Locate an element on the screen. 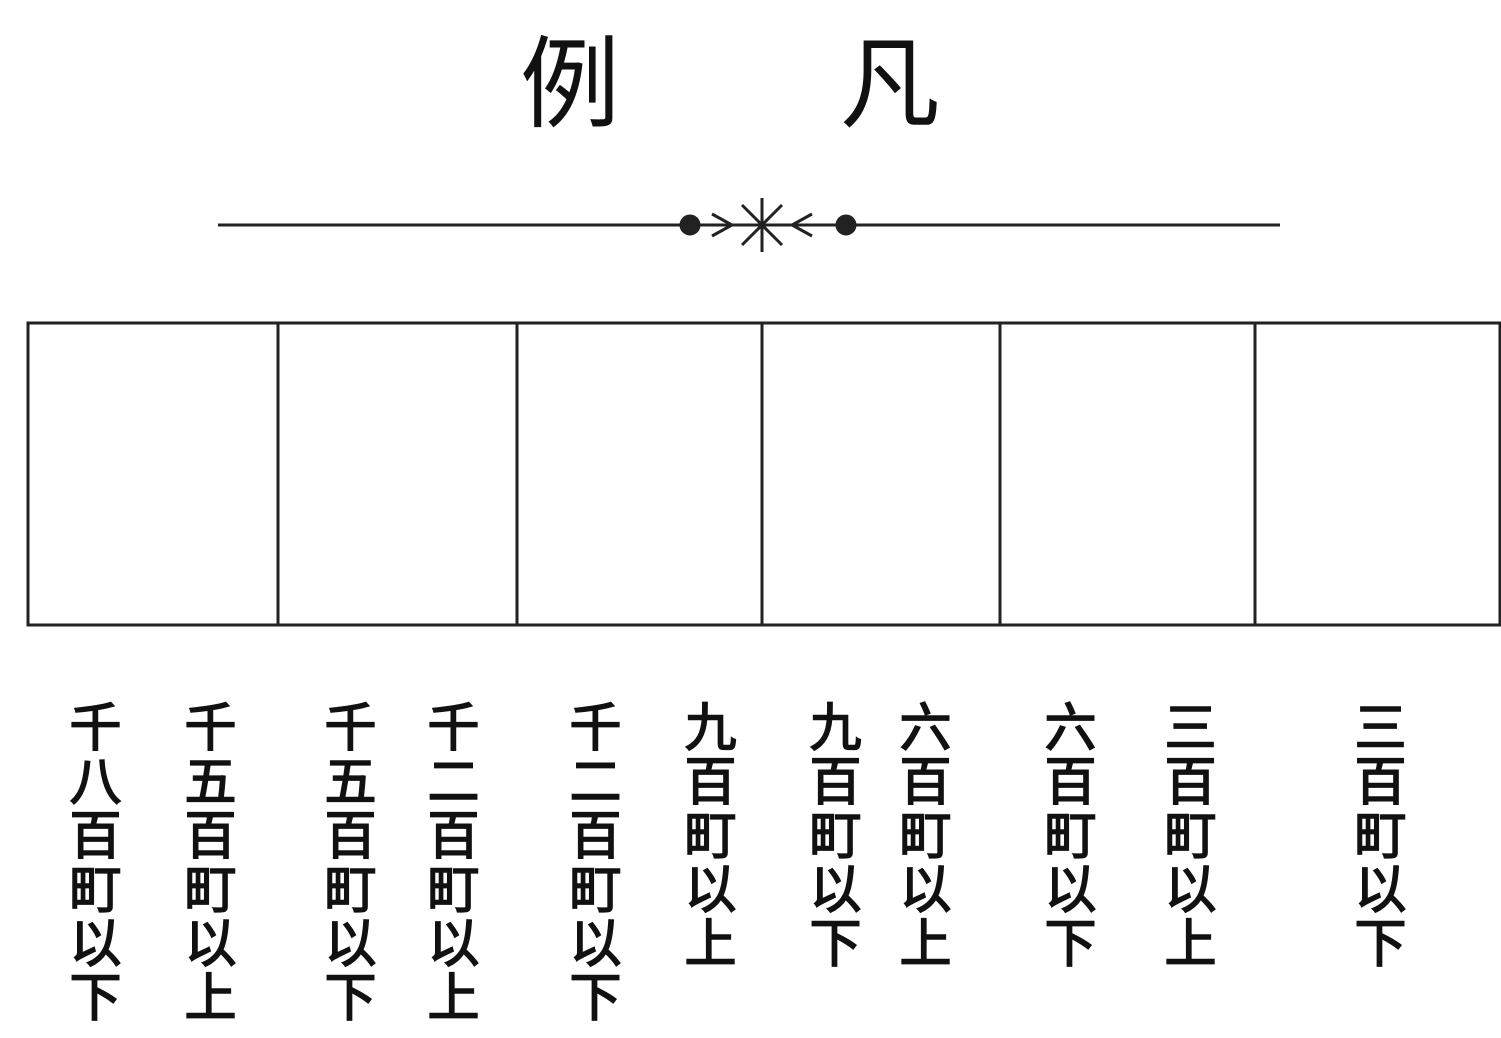 The width and height of the screenshot is (1501, 1038). legend-label: 千二百町以上 is located at coordinates (448, 862).